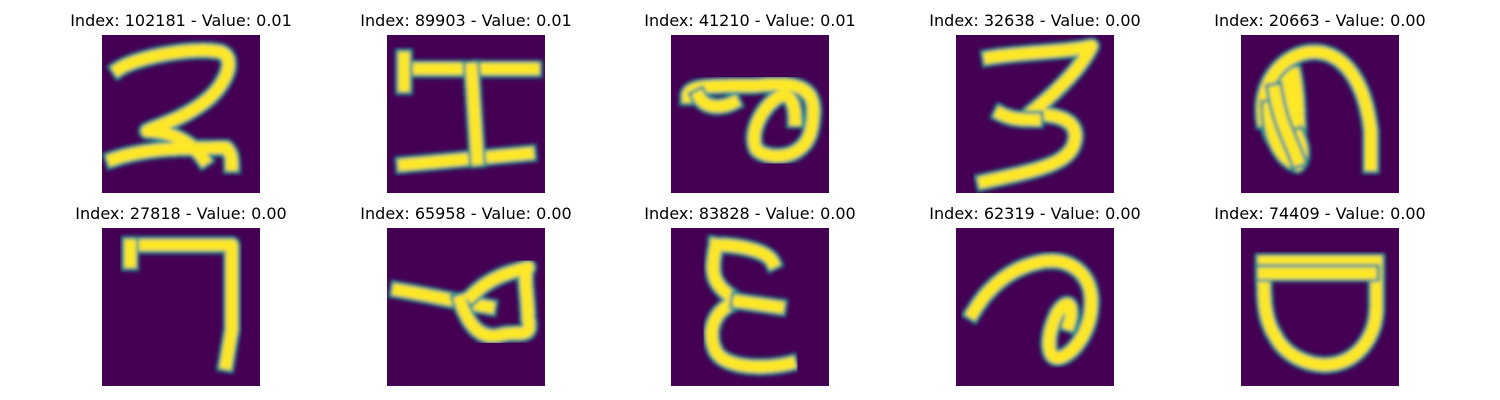 Image resolution: width=1500 pixels, height=400 pixels. What do you see at coordinates (1320, 20) in the screenshot?
I see `panel-title: Index: 20663 - Value: 0.00` at bounding box center [1320, 20].